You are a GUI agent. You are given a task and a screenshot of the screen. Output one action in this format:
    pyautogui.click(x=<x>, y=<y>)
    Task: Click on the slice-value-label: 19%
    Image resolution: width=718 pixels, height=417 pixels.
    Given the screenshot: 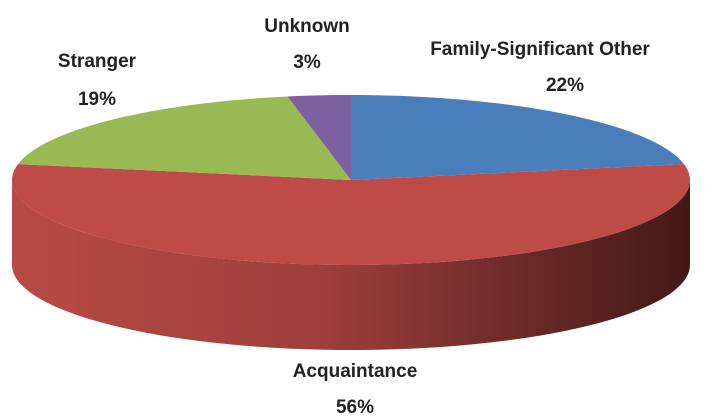 What is the action you would take?
    pyautogui.click(x=97, y=99)
    